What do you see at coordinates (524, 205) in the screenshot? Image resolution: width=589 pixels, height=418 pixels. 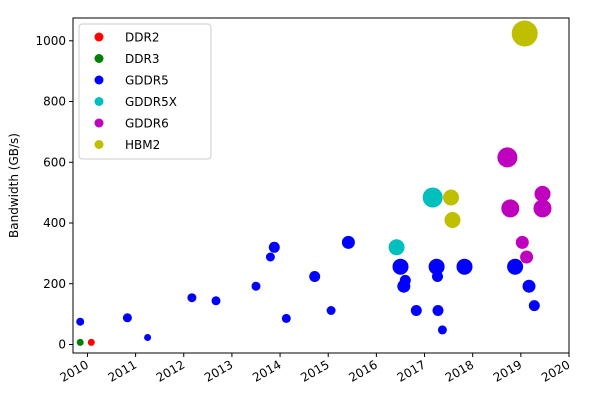 I see `series-gddr6` at bounding box center [524, 205].